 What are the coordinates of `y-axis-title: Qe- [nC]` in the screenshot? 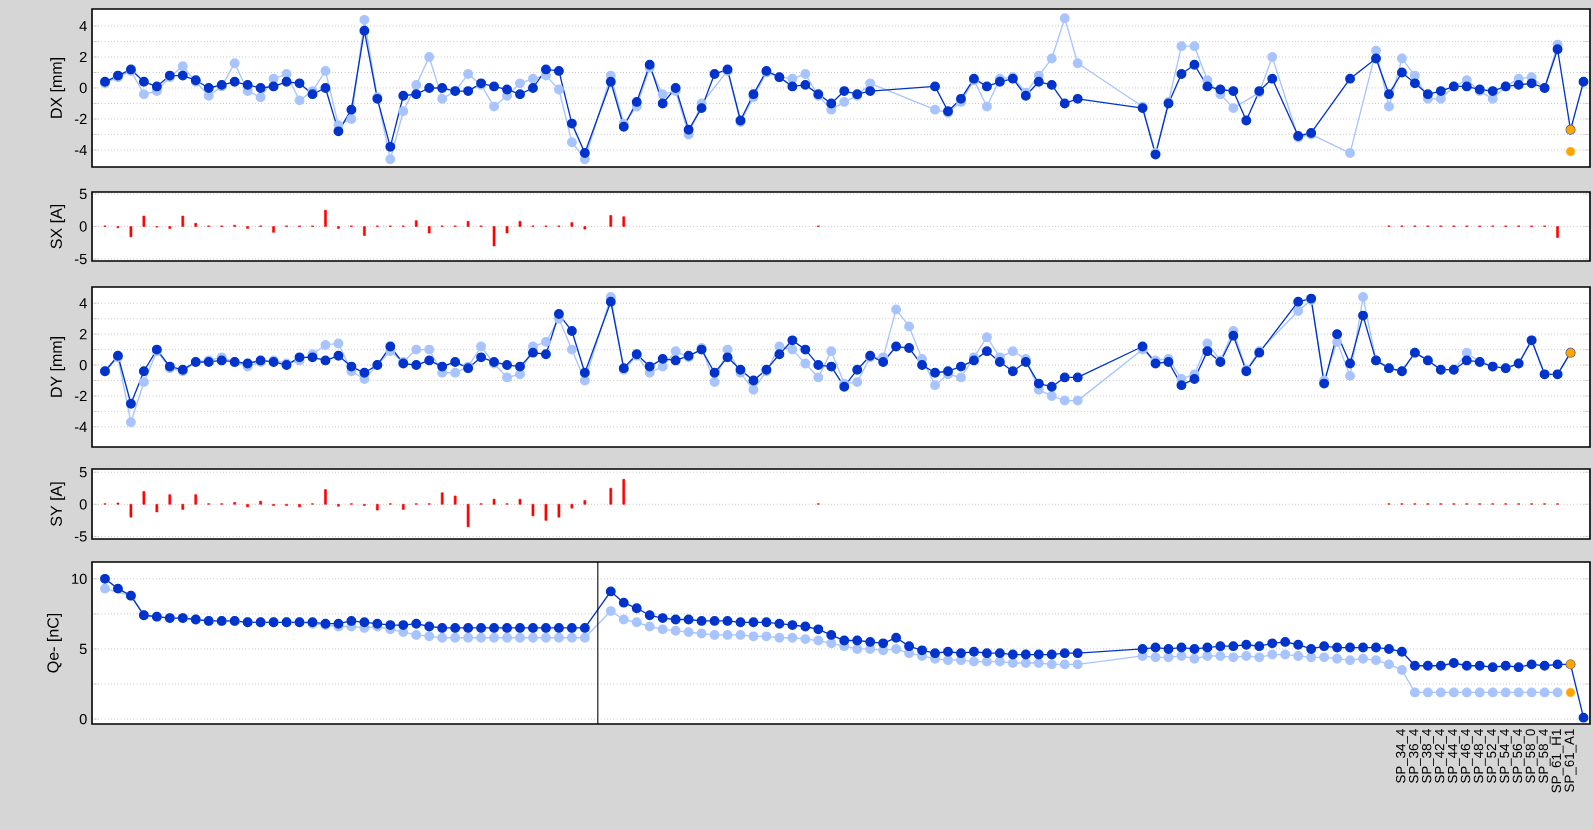 It's located at (54, 643).